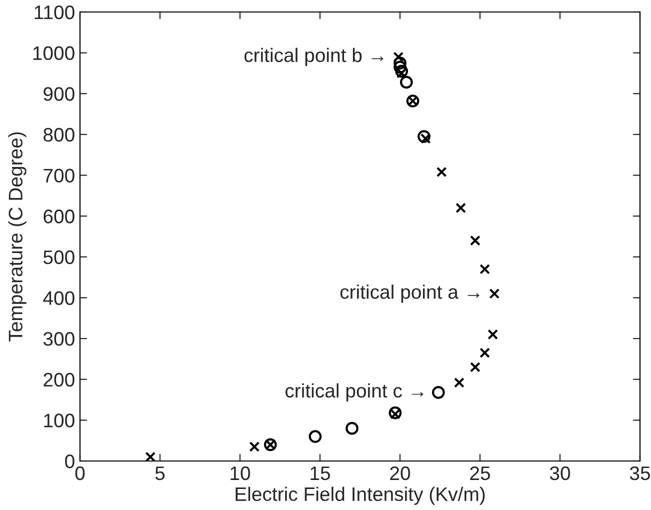 This screenshot has height=510, width=651. What do you see at coordinates (360, 495) in the screenshot?
I see `x-axis-title: Electric Field Intensity (Kv/m)` at bounding box center [360, 495].